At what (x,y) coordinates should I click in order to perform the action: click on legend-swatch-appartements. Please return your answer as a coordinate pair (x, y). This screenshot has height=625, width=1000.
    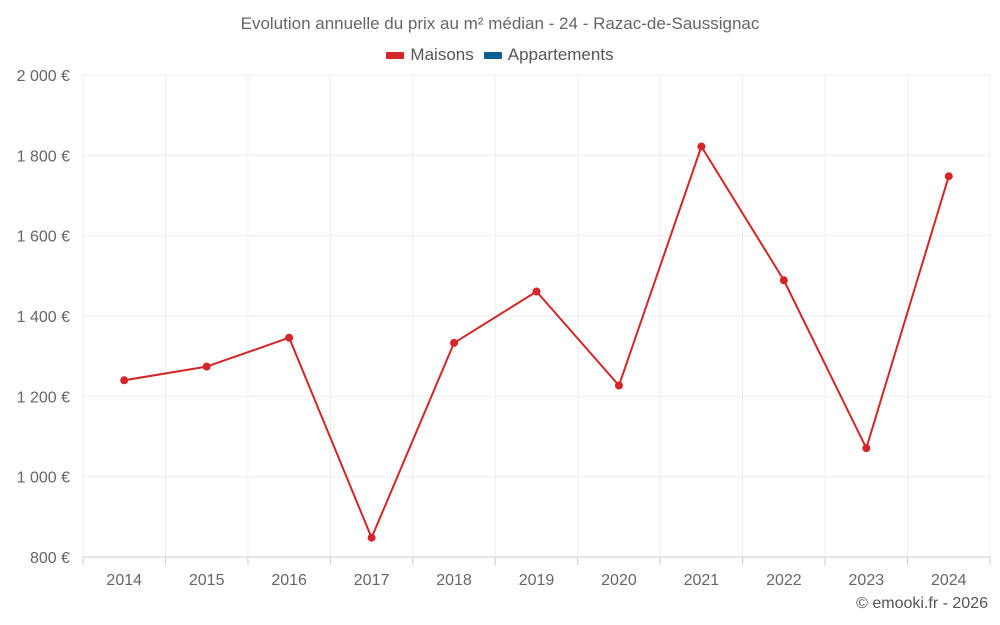
    Looking at the image, I should click on (492, 55).